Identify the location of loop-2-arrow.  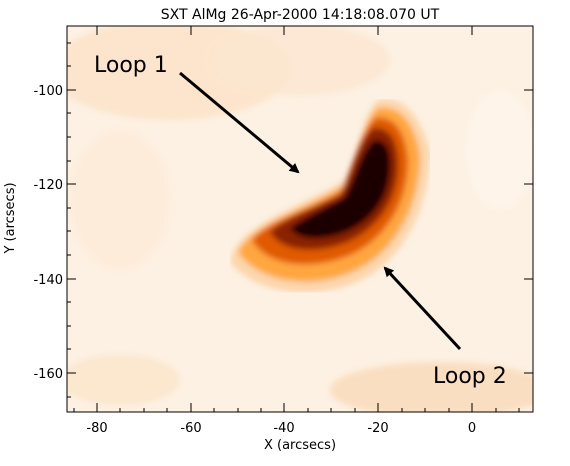
(422, 308).